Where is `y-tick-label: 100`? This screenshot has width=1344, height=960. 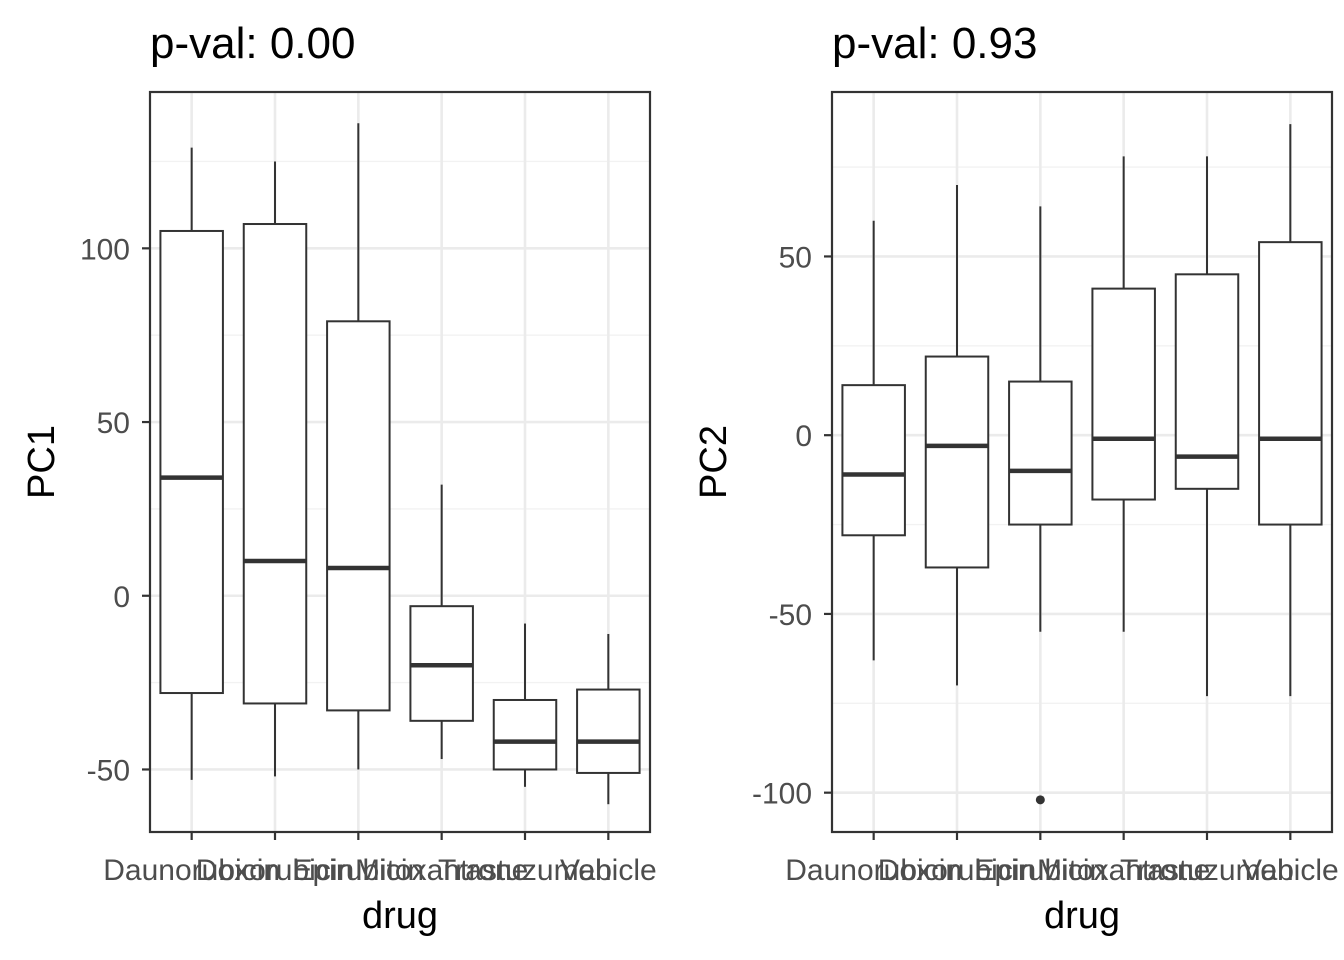
y-tick-label: 100 is located at coordinates (105, 249).